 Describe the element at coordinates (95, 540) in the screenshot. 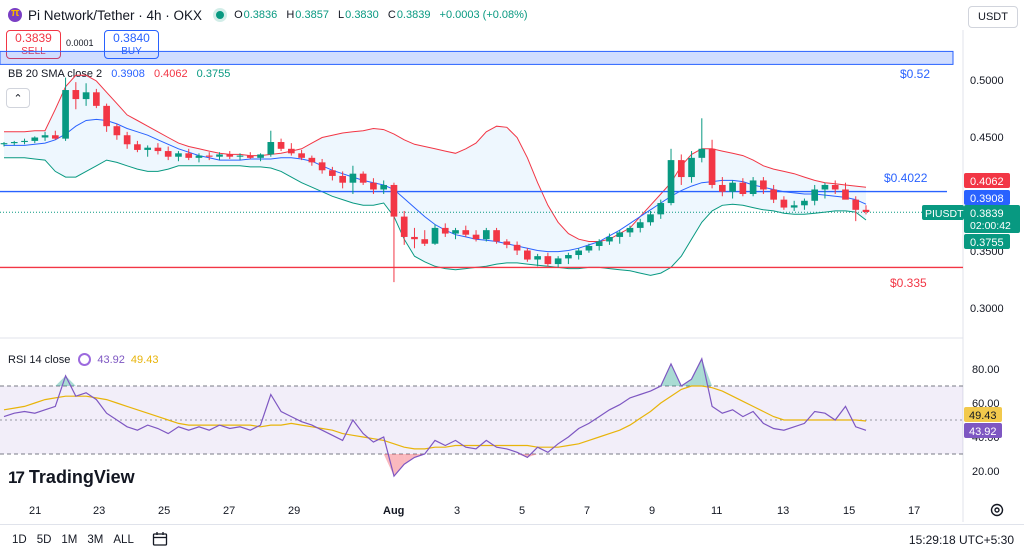

I see `range-3m-button: 3M` at that location.